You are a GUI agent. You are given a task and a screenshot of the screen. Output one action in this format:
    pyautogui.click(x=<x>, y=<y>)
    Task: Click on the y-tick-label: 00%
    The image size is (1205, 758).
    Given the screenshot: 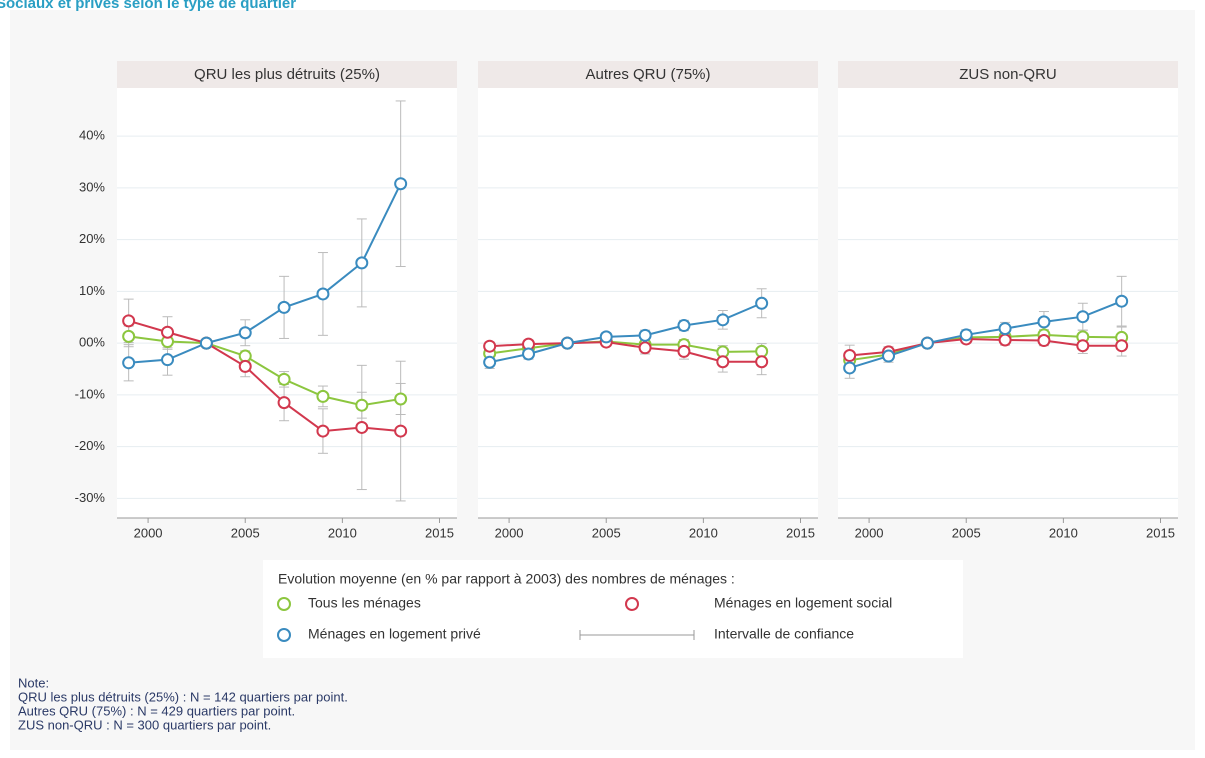 What is the action you would take?
    pyautogui.click(x=92, y=342)
    